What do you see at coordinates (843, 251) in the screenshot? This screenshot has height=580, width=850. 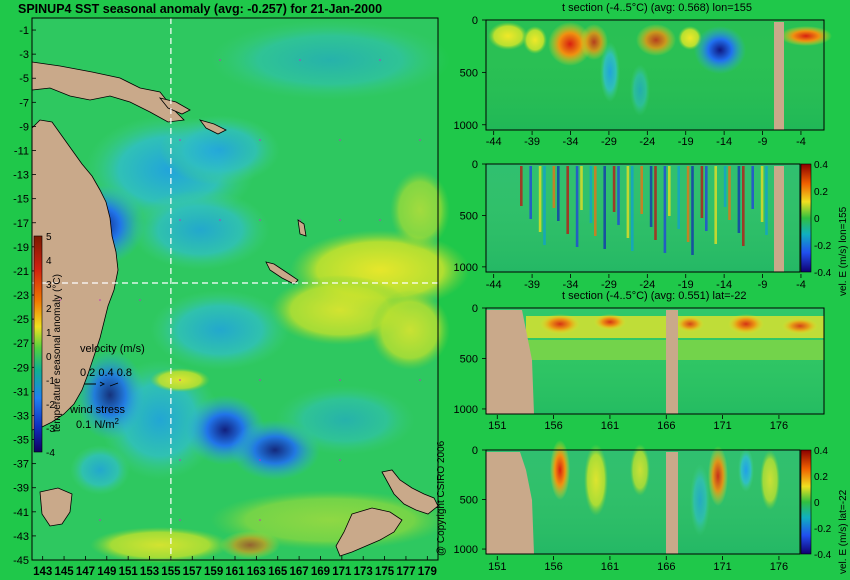 I see `panel2-colorbar-label: vel. E (m/s) lon=155` at bounding box center [843, 251].